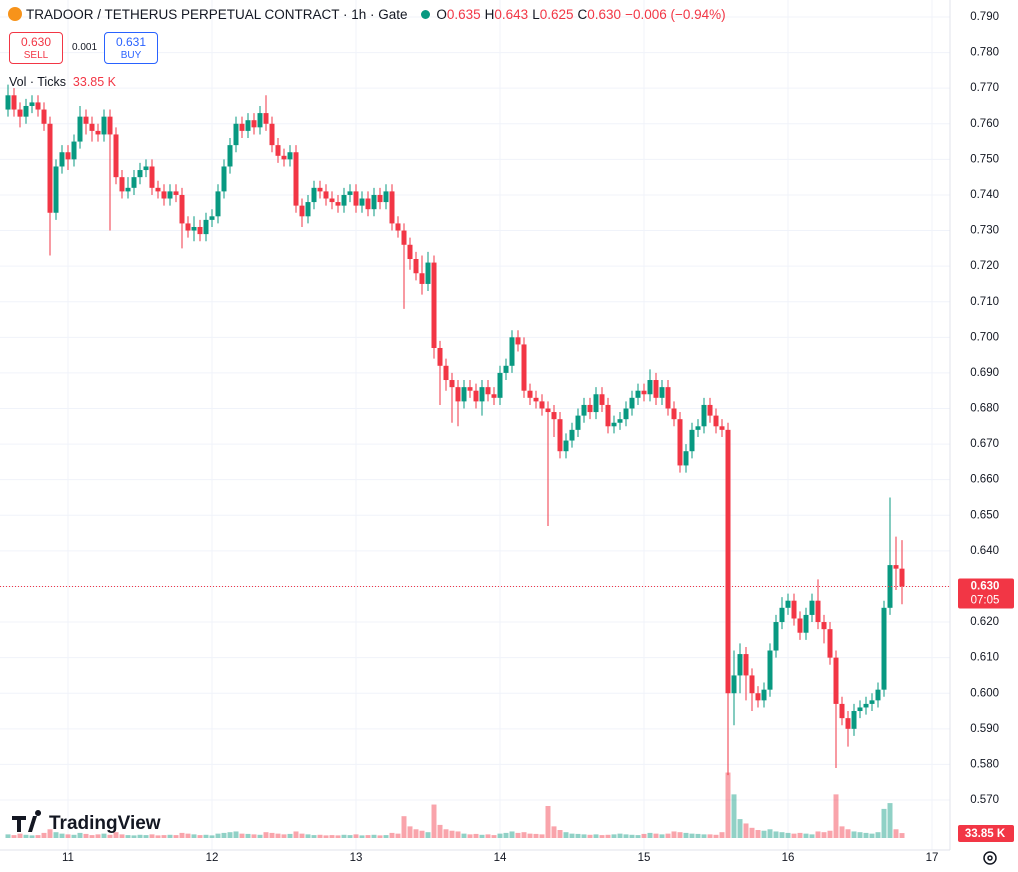  Describe the element at coordinates (984, 53) in the screenshot. I see `y-tick-label: 0.780` at that location.